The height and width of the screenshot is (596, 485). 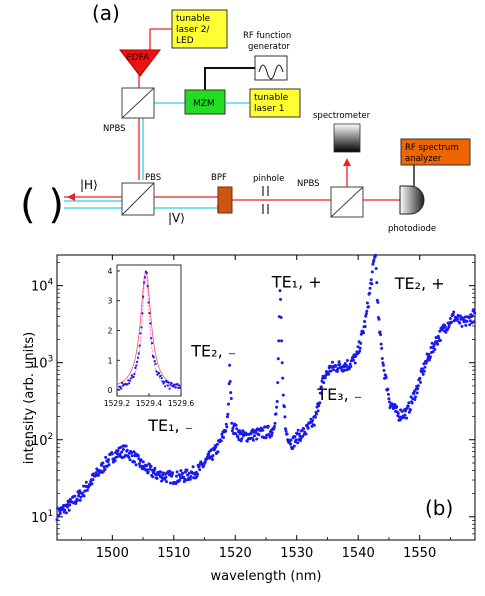 What do you see at coordinates (114, 129) in the screenshot?
I see `npbs-top-label: NPBS` at bounding box center [114, 129].